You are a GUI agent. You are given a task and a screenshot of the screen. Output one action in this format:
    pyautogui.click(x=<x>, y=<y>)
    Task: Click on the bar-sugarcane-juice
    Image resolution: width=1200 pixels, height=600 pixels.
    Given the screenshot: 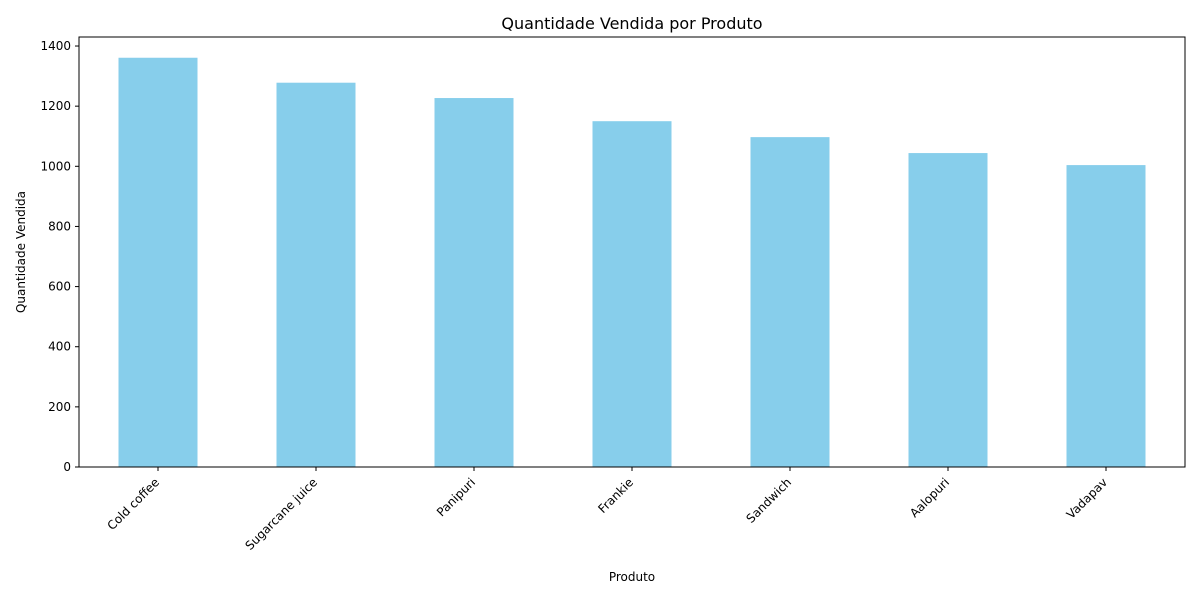 What is the action you would take?
    pyautogui.click(x=316, y=275)
    